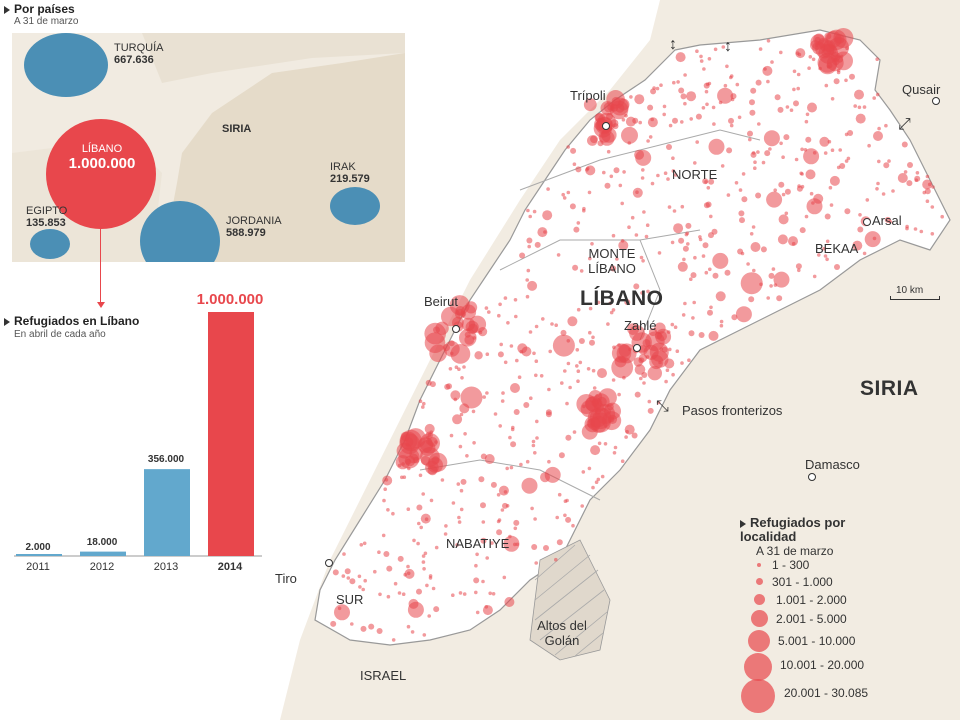  I want to click on bar-year-2014: 2014, so click(230, 567).